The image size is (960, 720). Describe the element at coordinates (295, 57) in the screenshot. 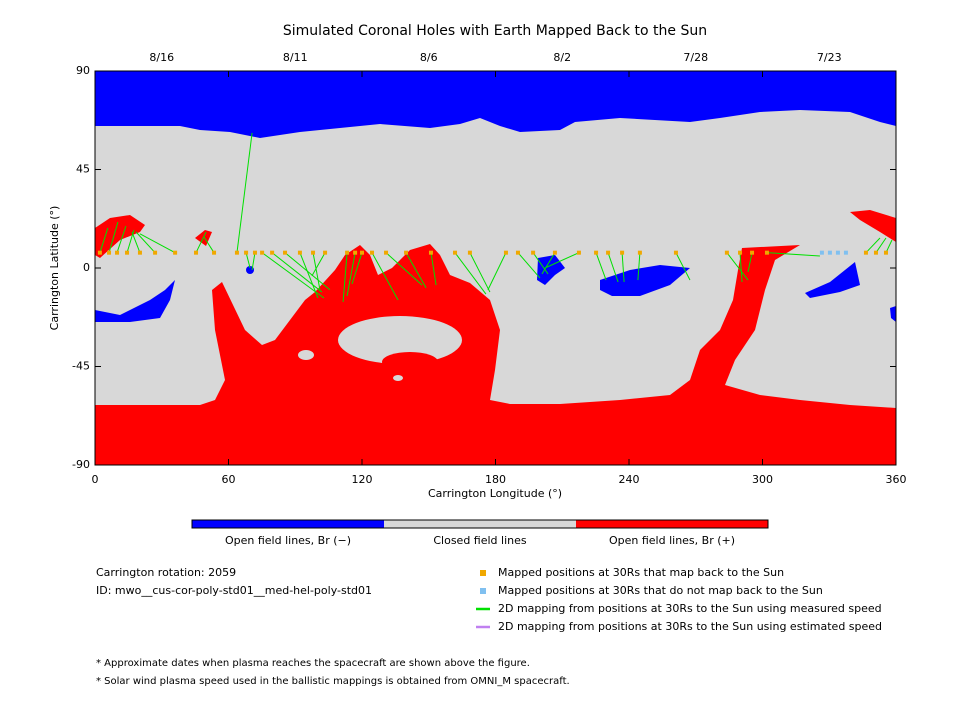

I see `date-tick-label: 8/11` at that location.